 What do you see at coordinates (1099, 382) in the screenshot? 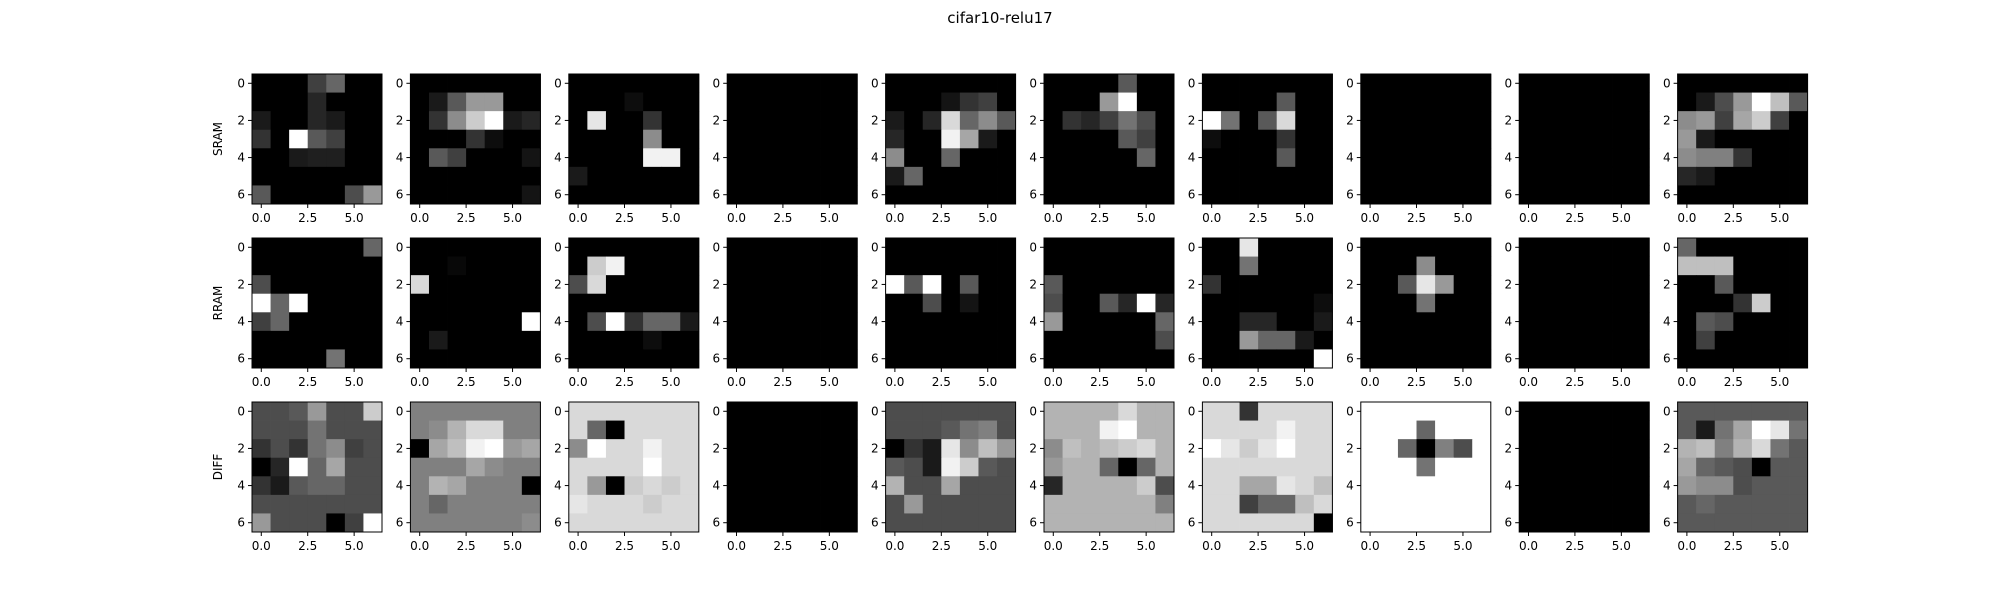
I see `x-tick-label: 2.5` at bounding box center [1099, 382].